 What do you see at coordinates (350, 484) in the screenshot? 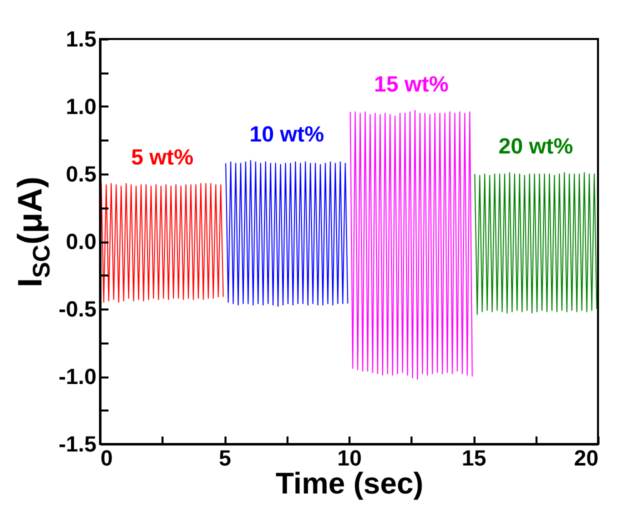
I see `x-axis-title: Time (sec)` at bounding box center [350, 484].